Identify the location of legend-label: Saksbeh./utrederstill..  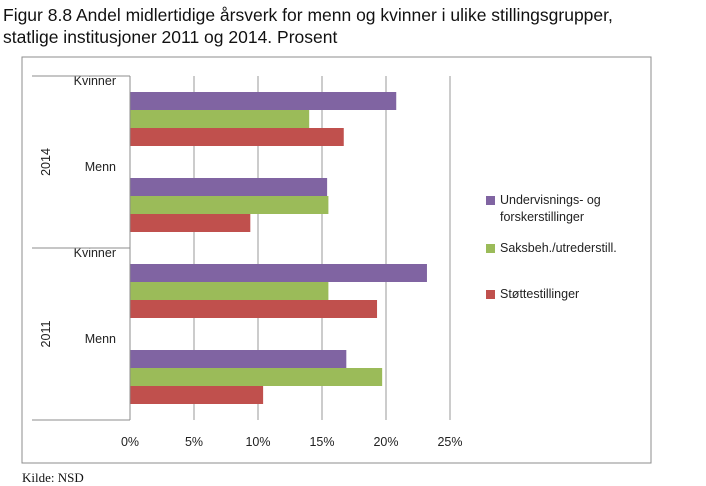
(558, 248).